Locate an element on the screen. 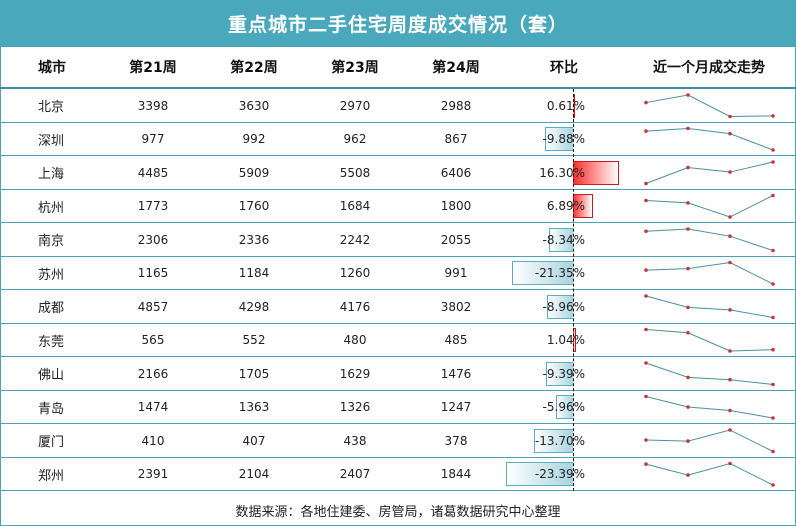  week22-cell: 2336 is located at coordinates (254, 239).